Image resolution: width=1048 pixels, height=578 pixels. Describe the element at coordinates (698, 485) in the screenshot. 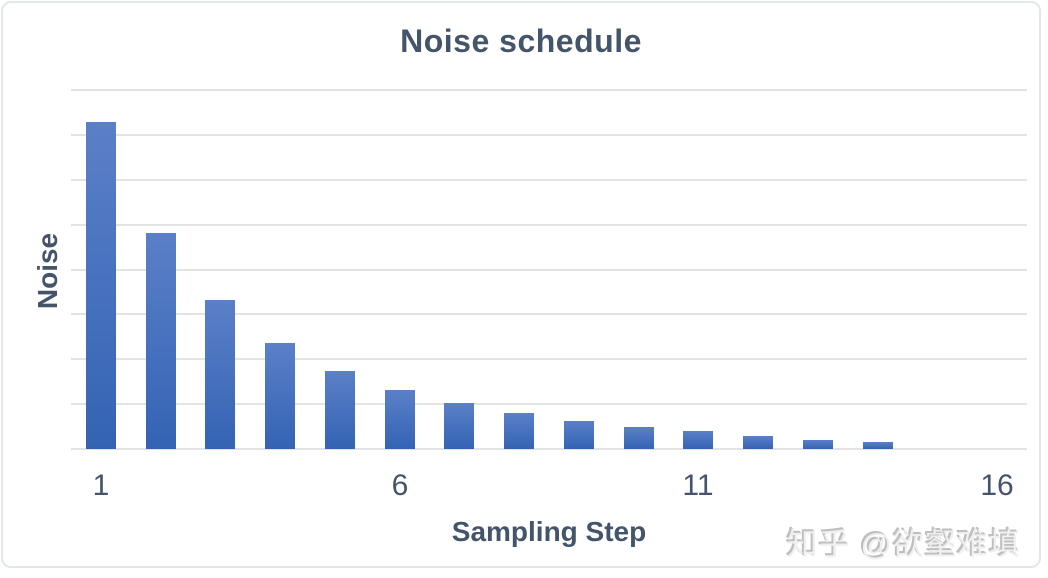

I see `x-tick-label-11: 11` at that location.